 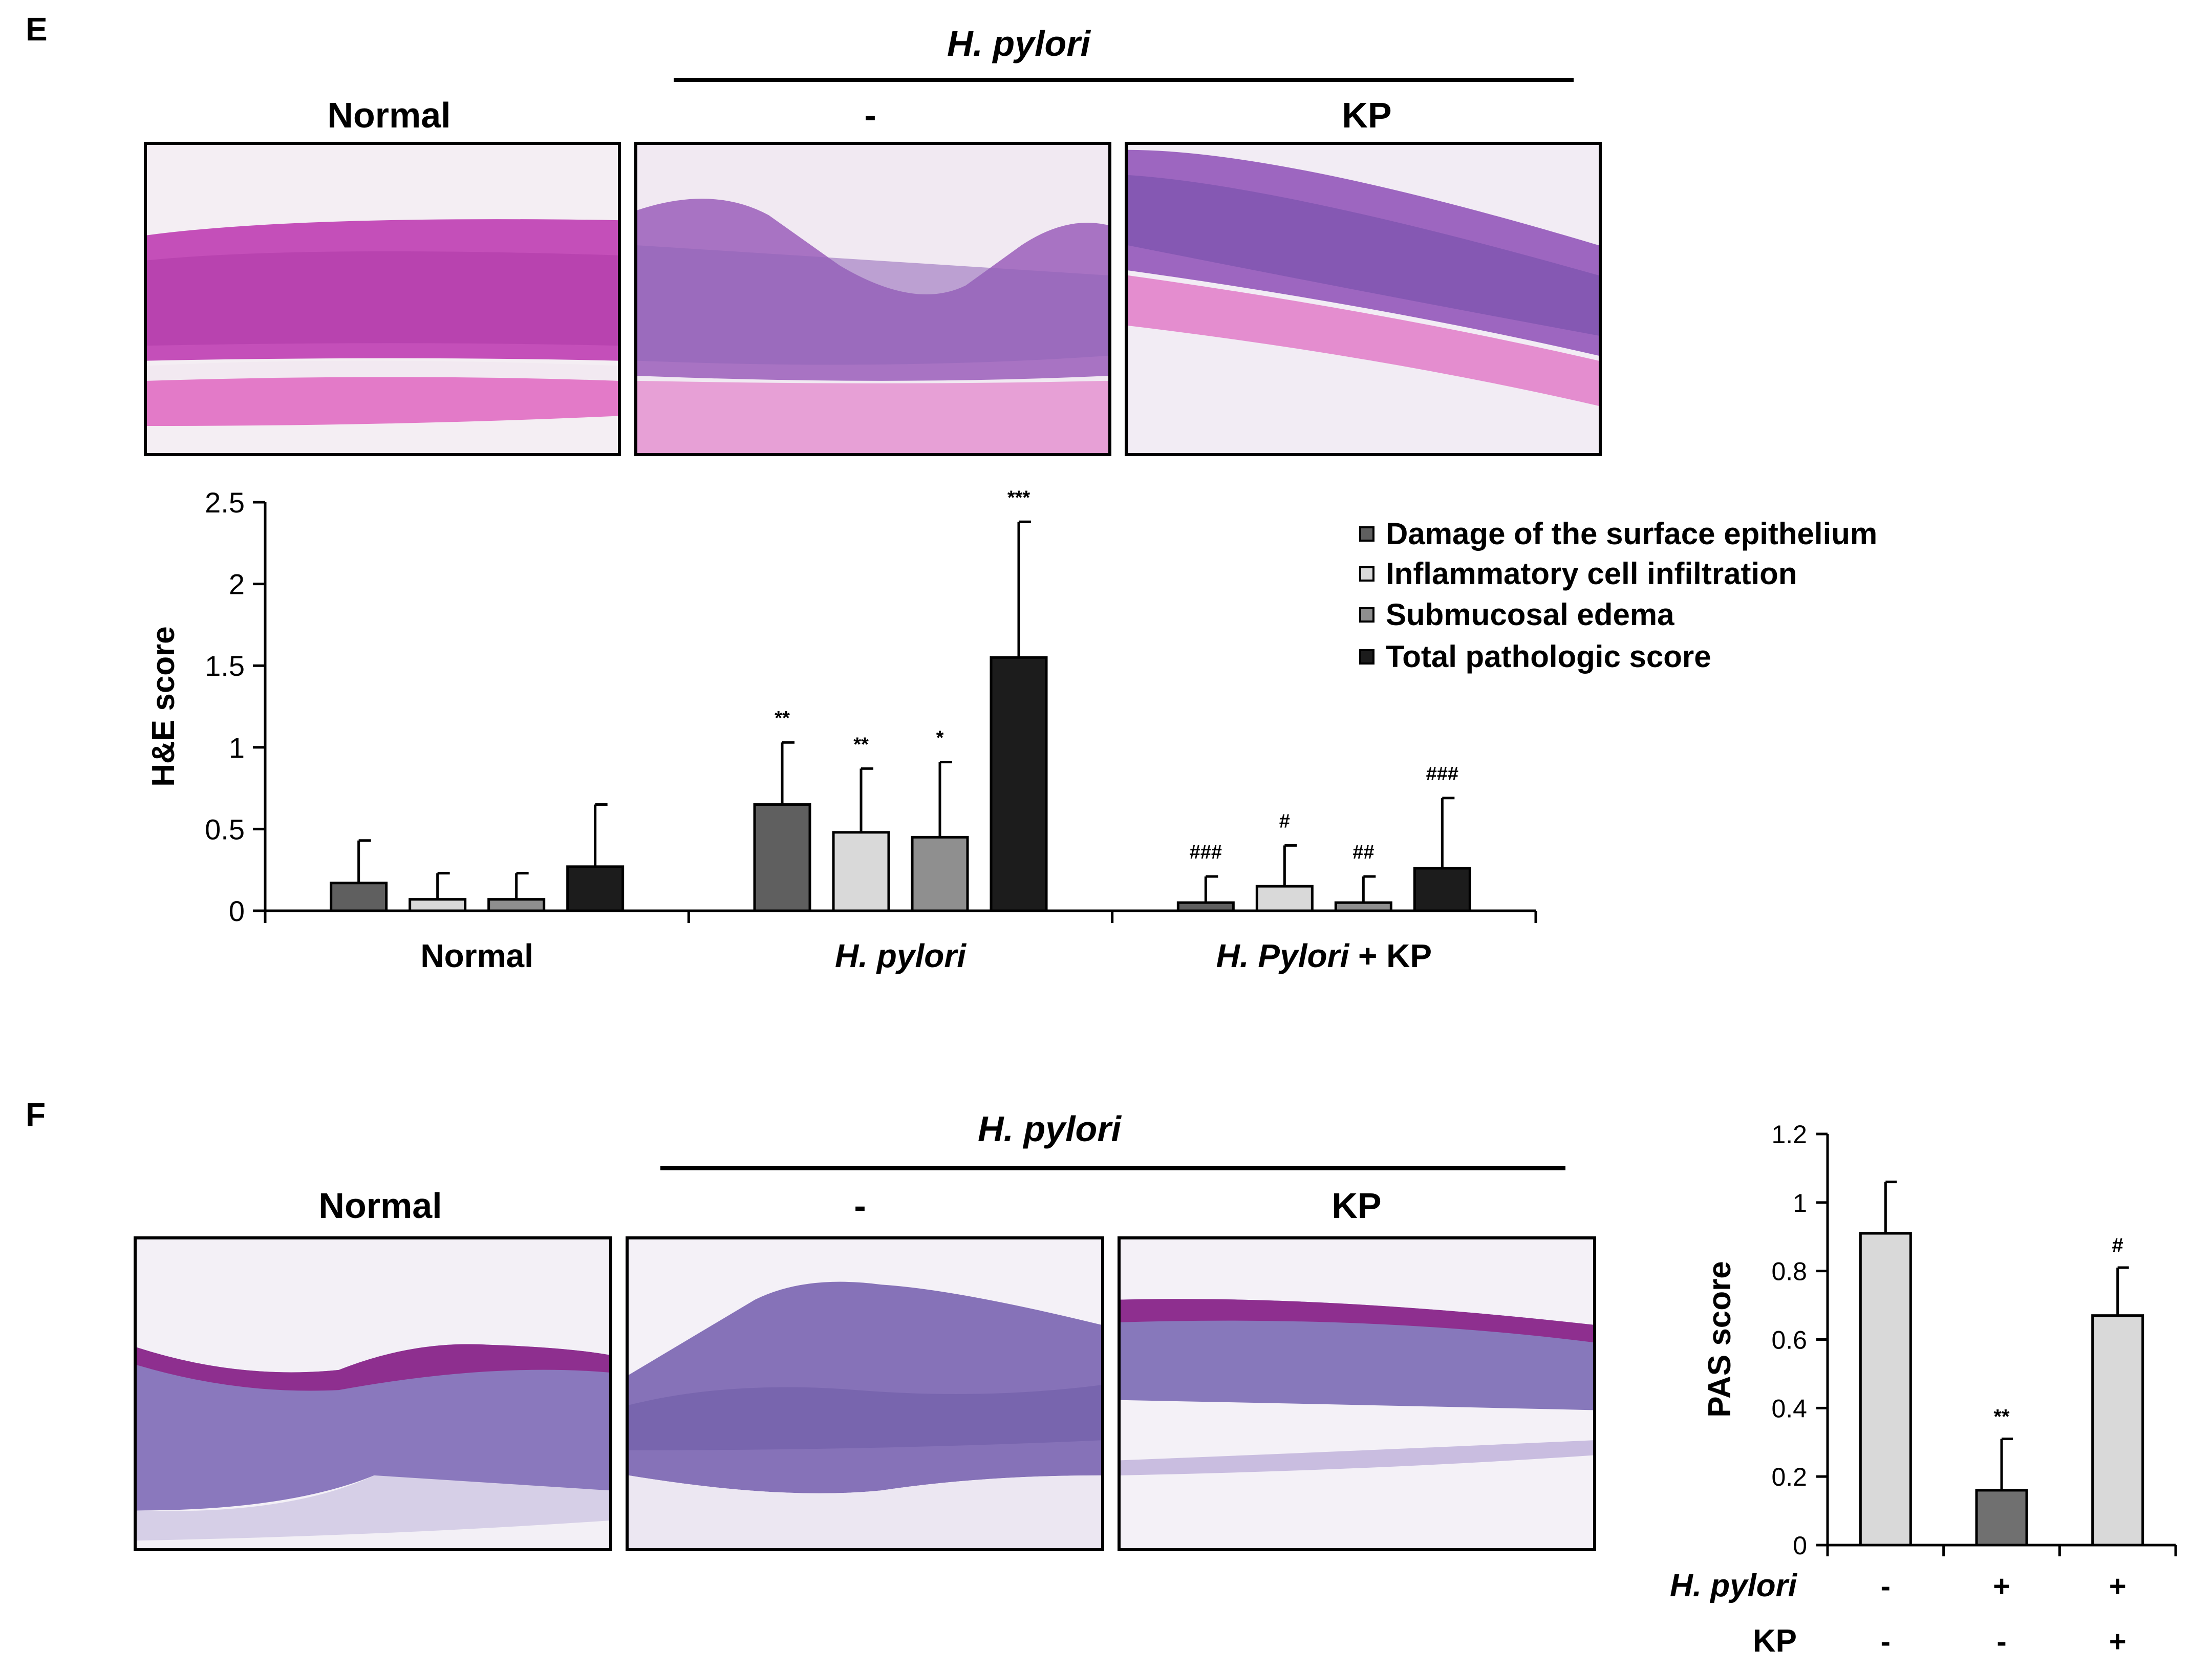 What do you see at coordinates (1391, 955) in the screenshot?
I see `x-category-label-plain-part: + KP` at bounding box center [1391, 955].